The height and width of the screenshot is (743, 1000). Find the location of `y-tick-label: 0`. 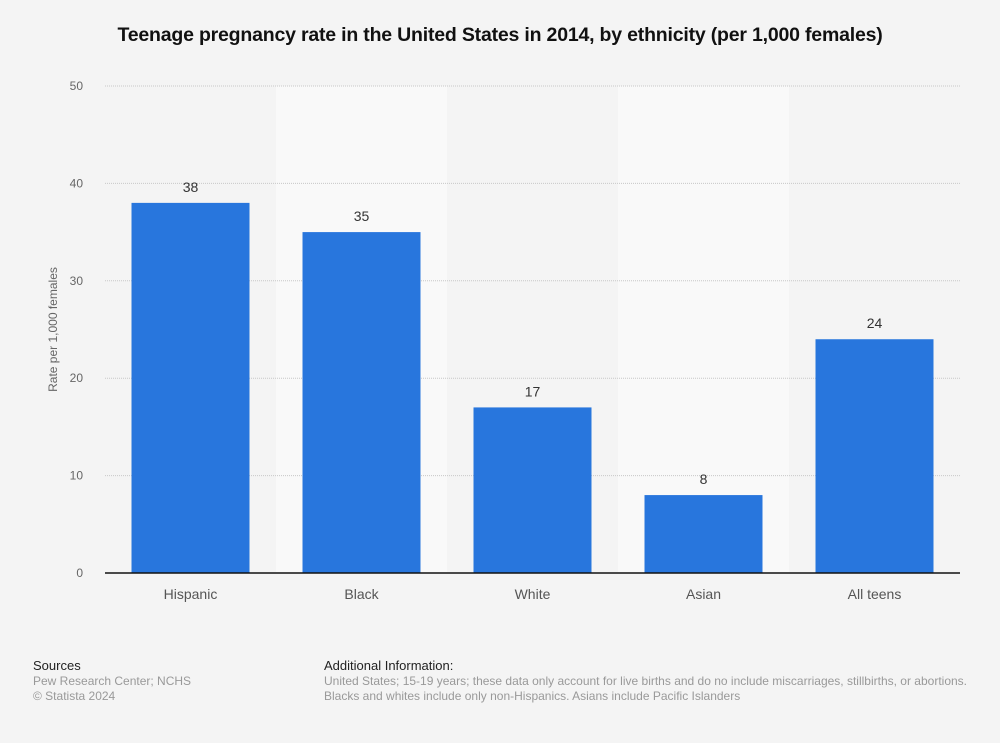

y-tick-label: 0 is located at coordinates (79, 573).